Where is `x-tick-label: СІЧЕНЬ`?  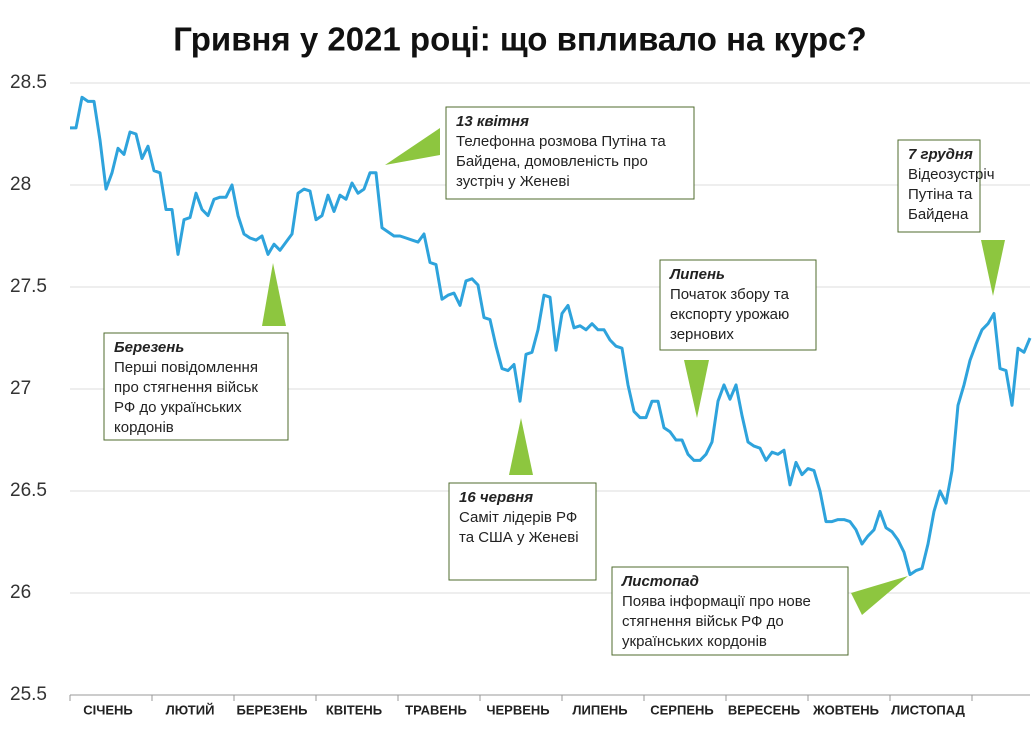
x-tick-label: СІЧЕНЬ is located at coordinates (108, 709).